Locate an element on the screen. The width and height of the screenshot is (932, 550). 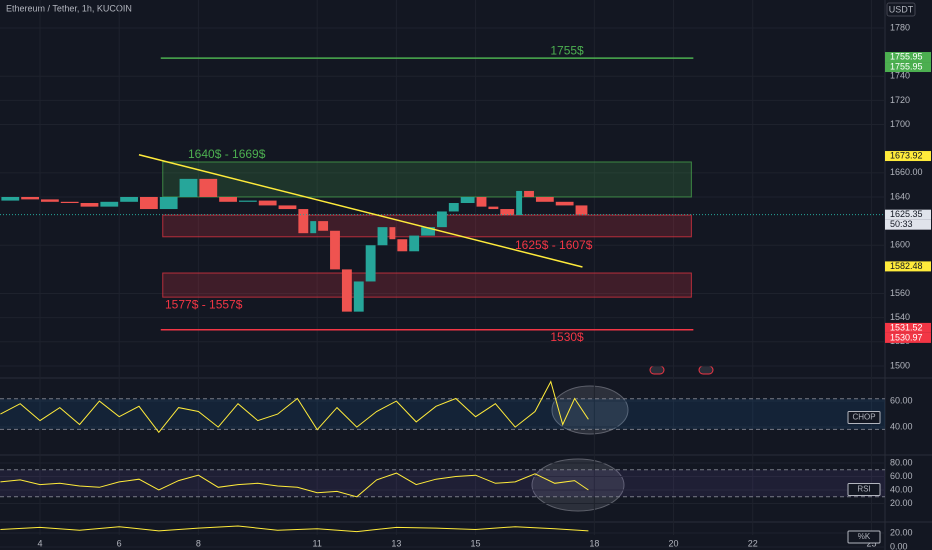
price-badge-label: 1582.48 is located at coordinates (906, 266).